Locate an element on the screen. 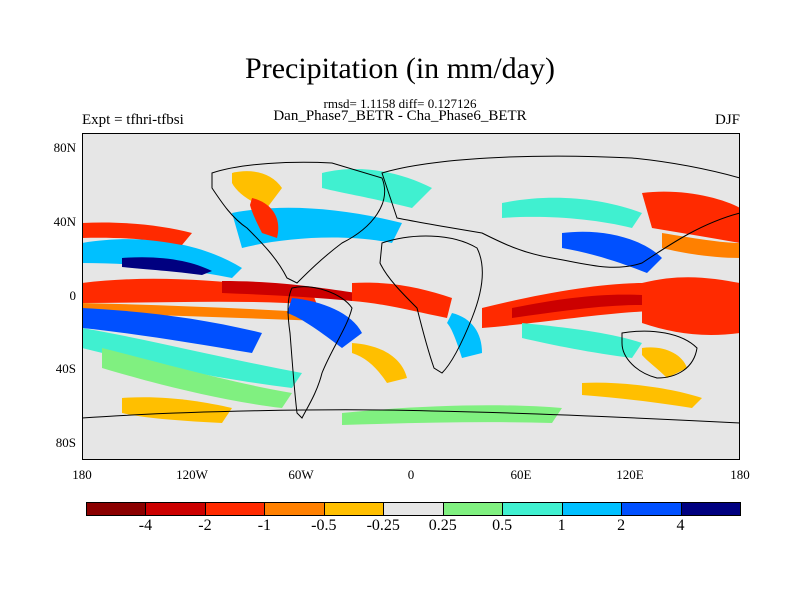  colorbar-label: 4 is located at coordinates (680, 525).